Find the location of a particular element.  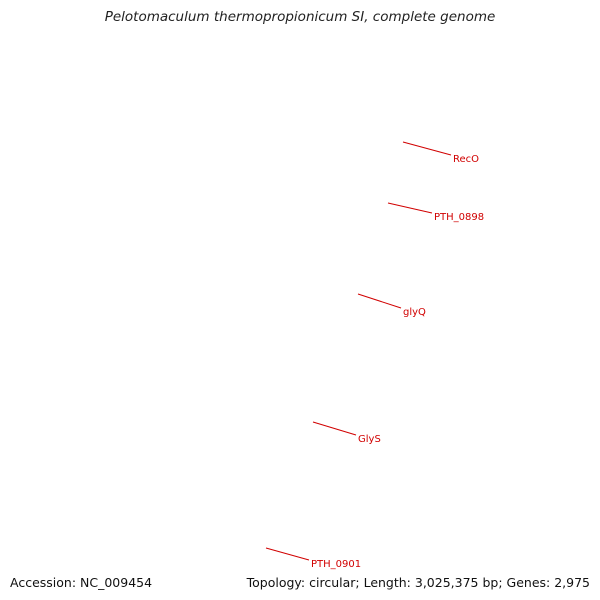

gene-label: PTH_0901 is located at coordinates (336, 564).